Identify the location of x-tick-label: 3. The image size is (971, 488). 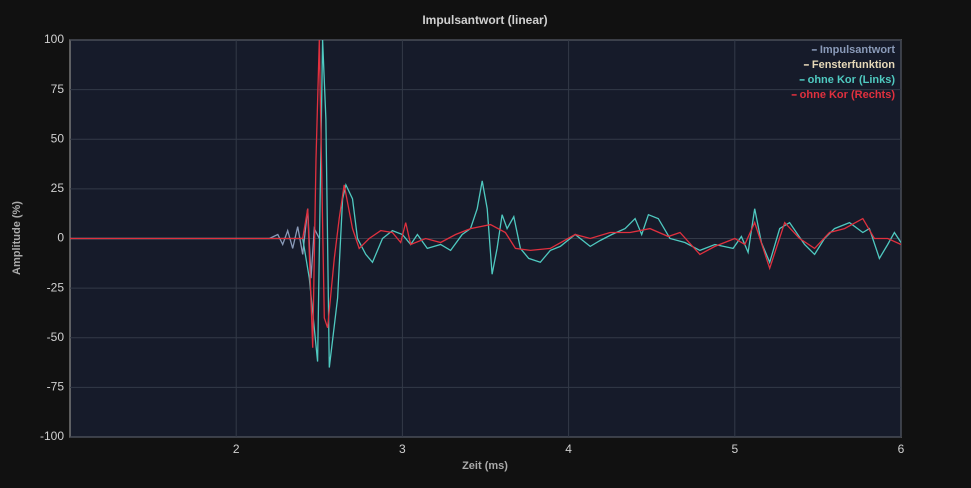
(402, 449).